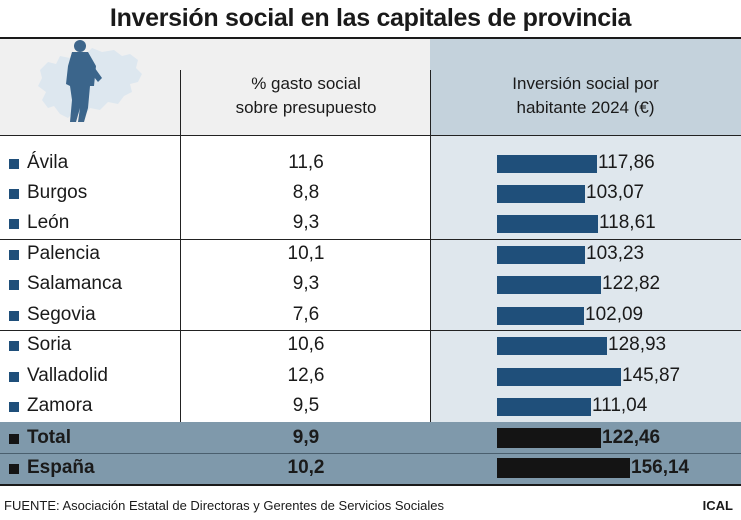  I want to click on row-name: Soria, so click(49, 344).